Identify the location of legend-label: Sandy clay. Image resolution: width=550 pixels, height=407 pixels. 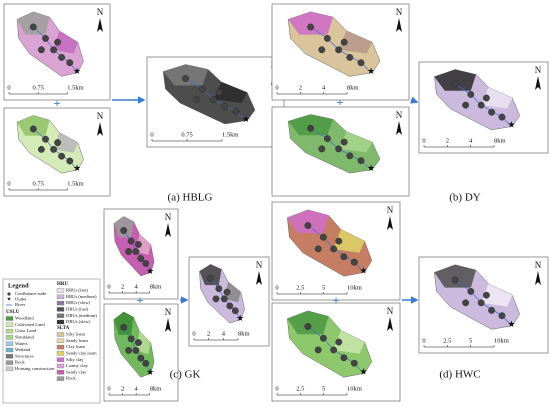
(76, 371).